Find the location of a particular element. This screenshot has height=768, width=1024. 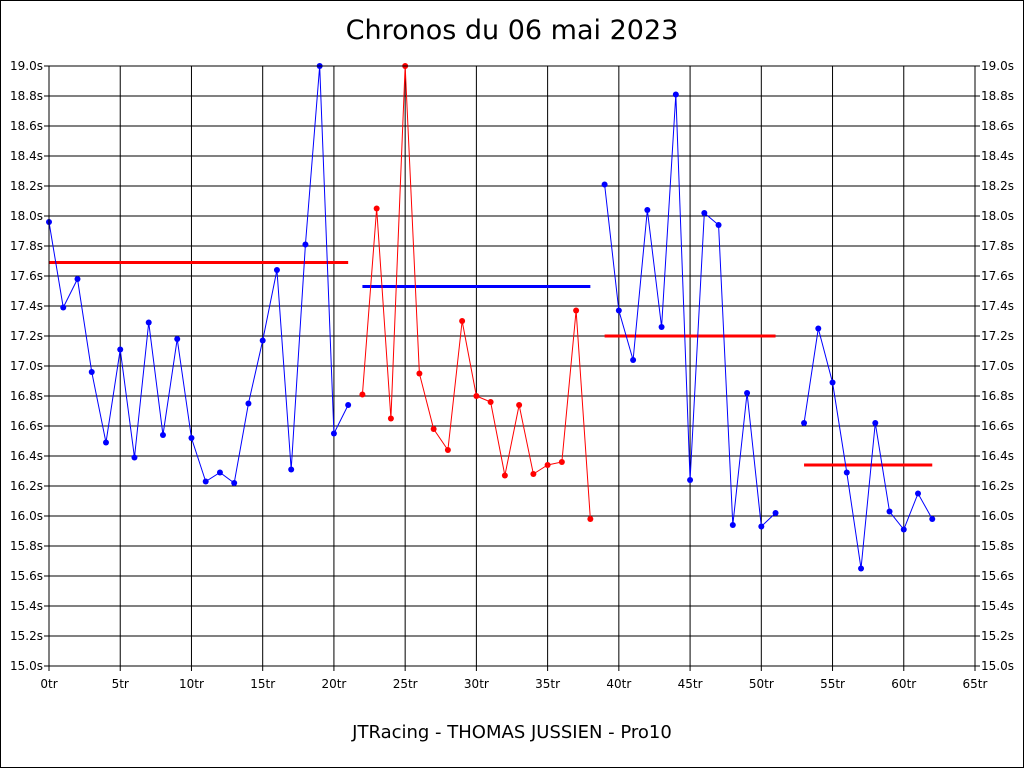

y-tick-label: 17.4s is located at coordinates (26, 306).